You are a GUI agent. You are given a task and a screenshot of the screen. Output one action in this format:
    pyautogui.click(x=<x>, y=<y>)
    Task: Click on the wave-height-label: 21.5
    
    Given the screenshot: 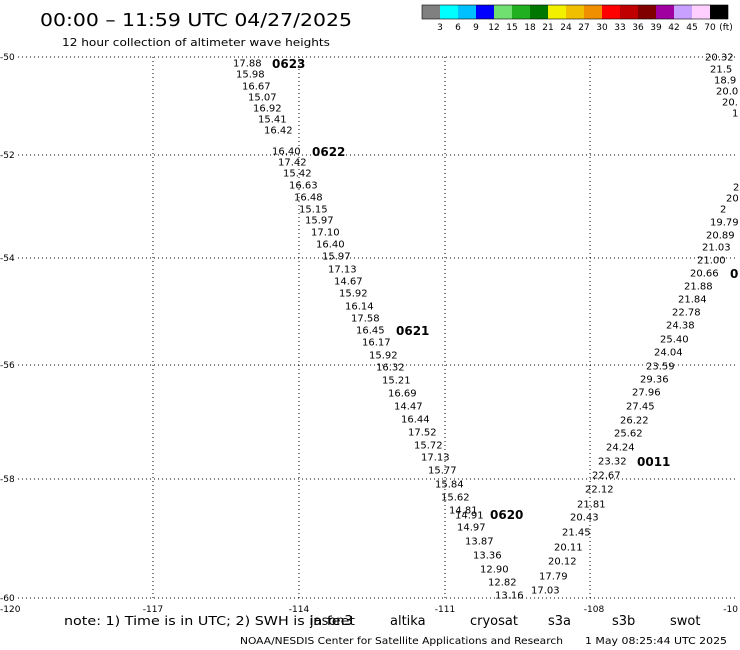 What is the action you would take?
    pyautogui.click(x=721, y=70)
    